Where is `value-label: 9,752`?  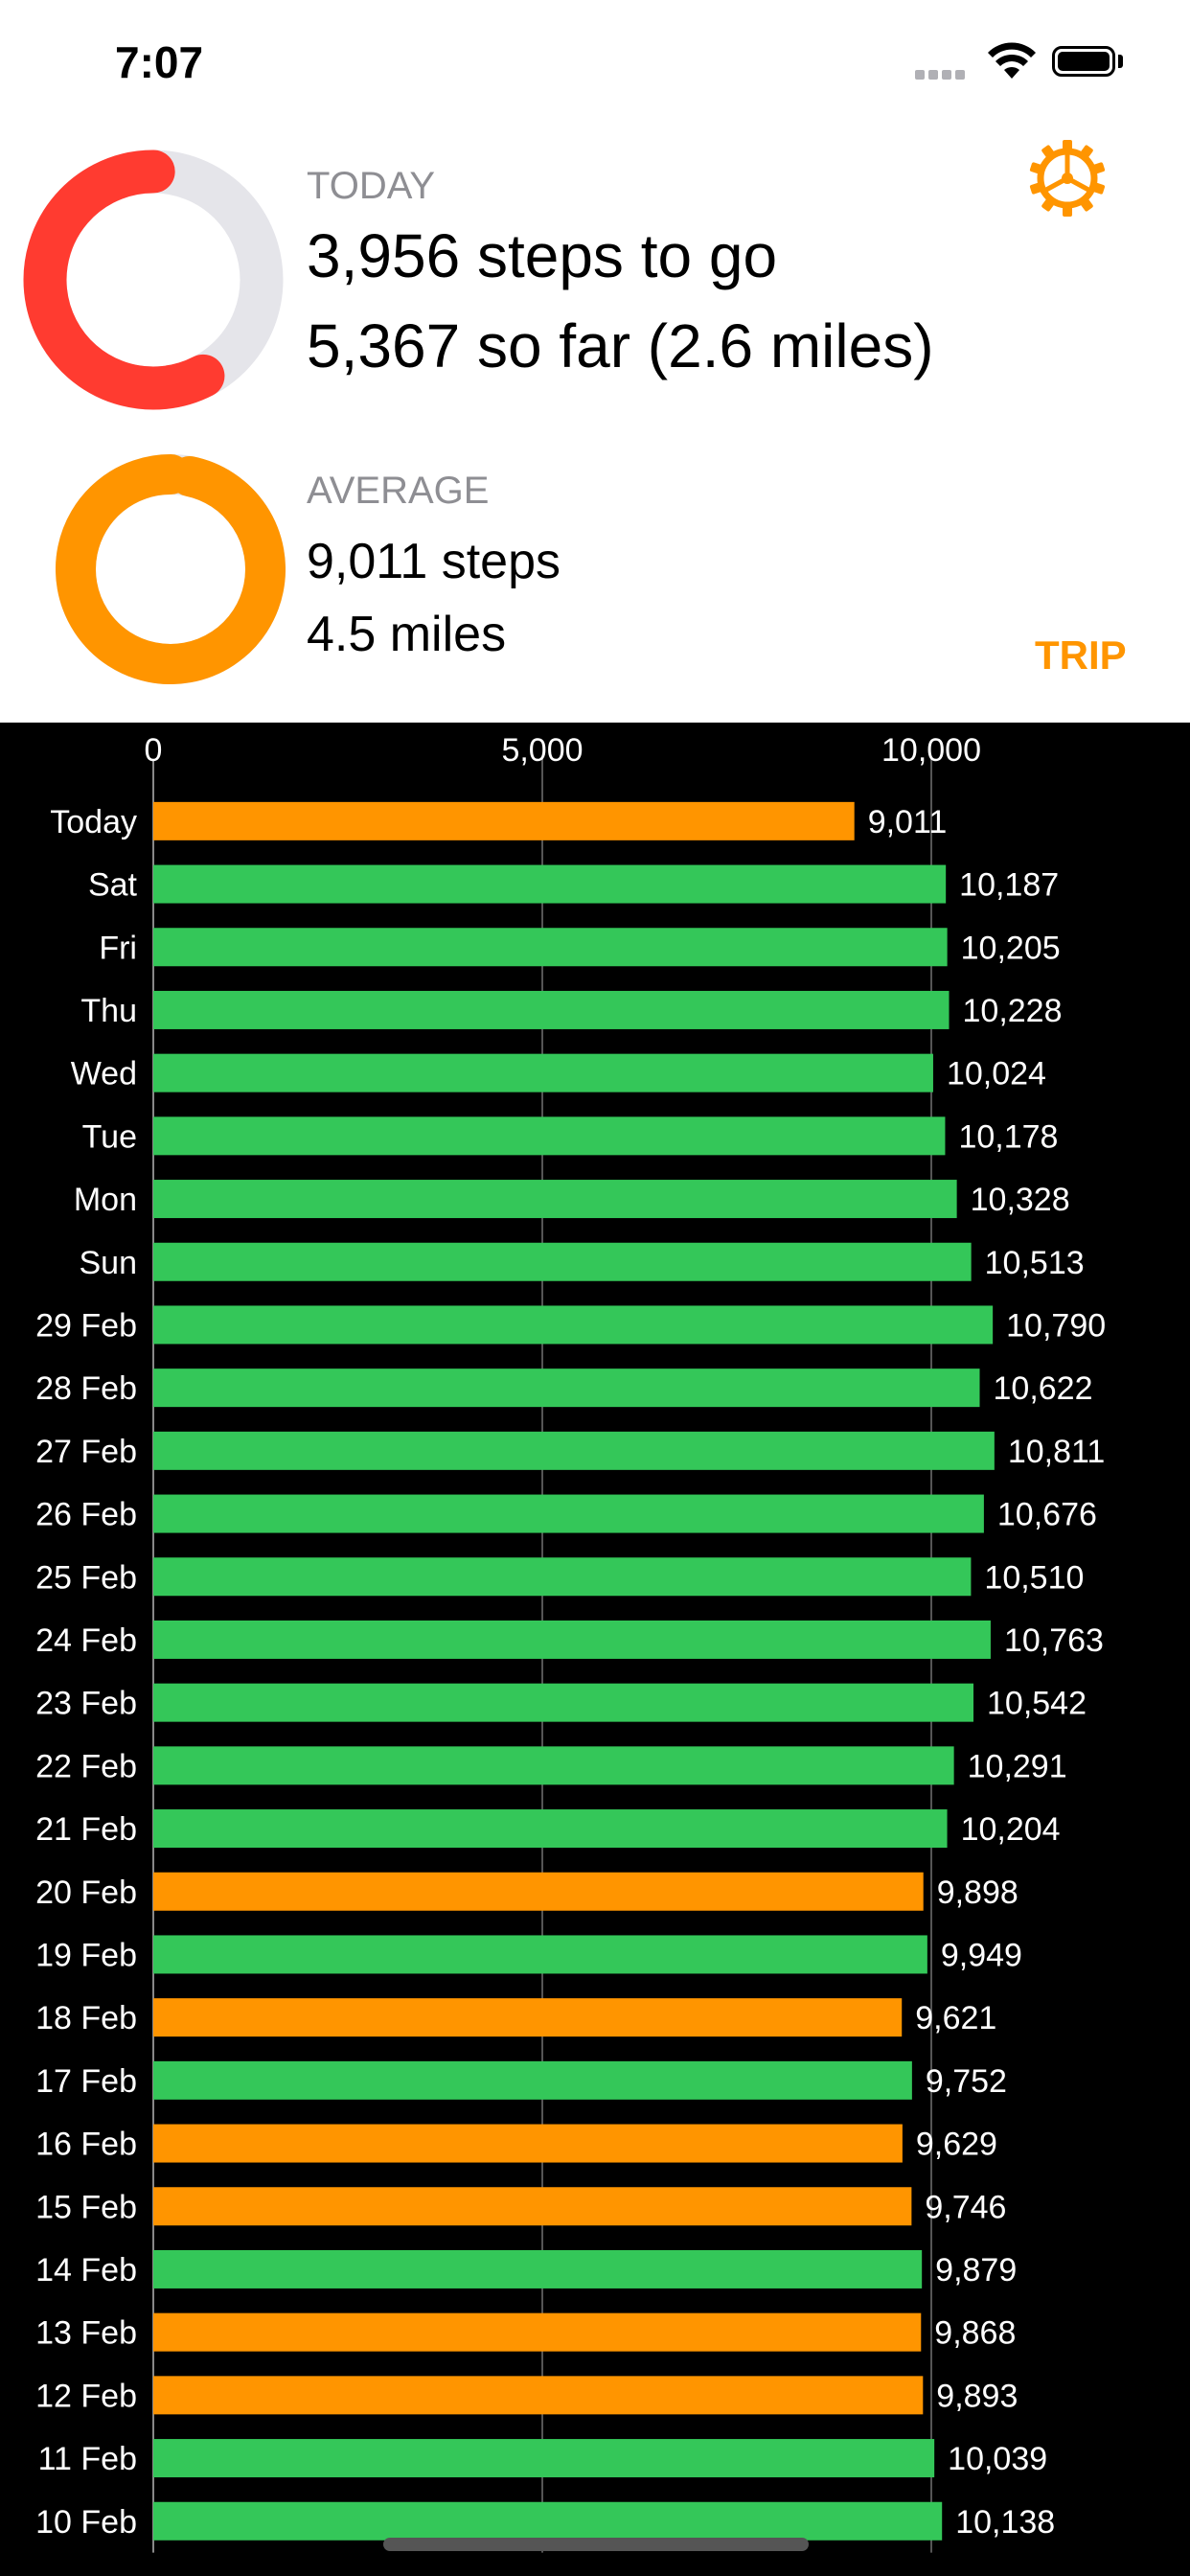 value-label: 9,752 is located at coordinates (967, 2081).